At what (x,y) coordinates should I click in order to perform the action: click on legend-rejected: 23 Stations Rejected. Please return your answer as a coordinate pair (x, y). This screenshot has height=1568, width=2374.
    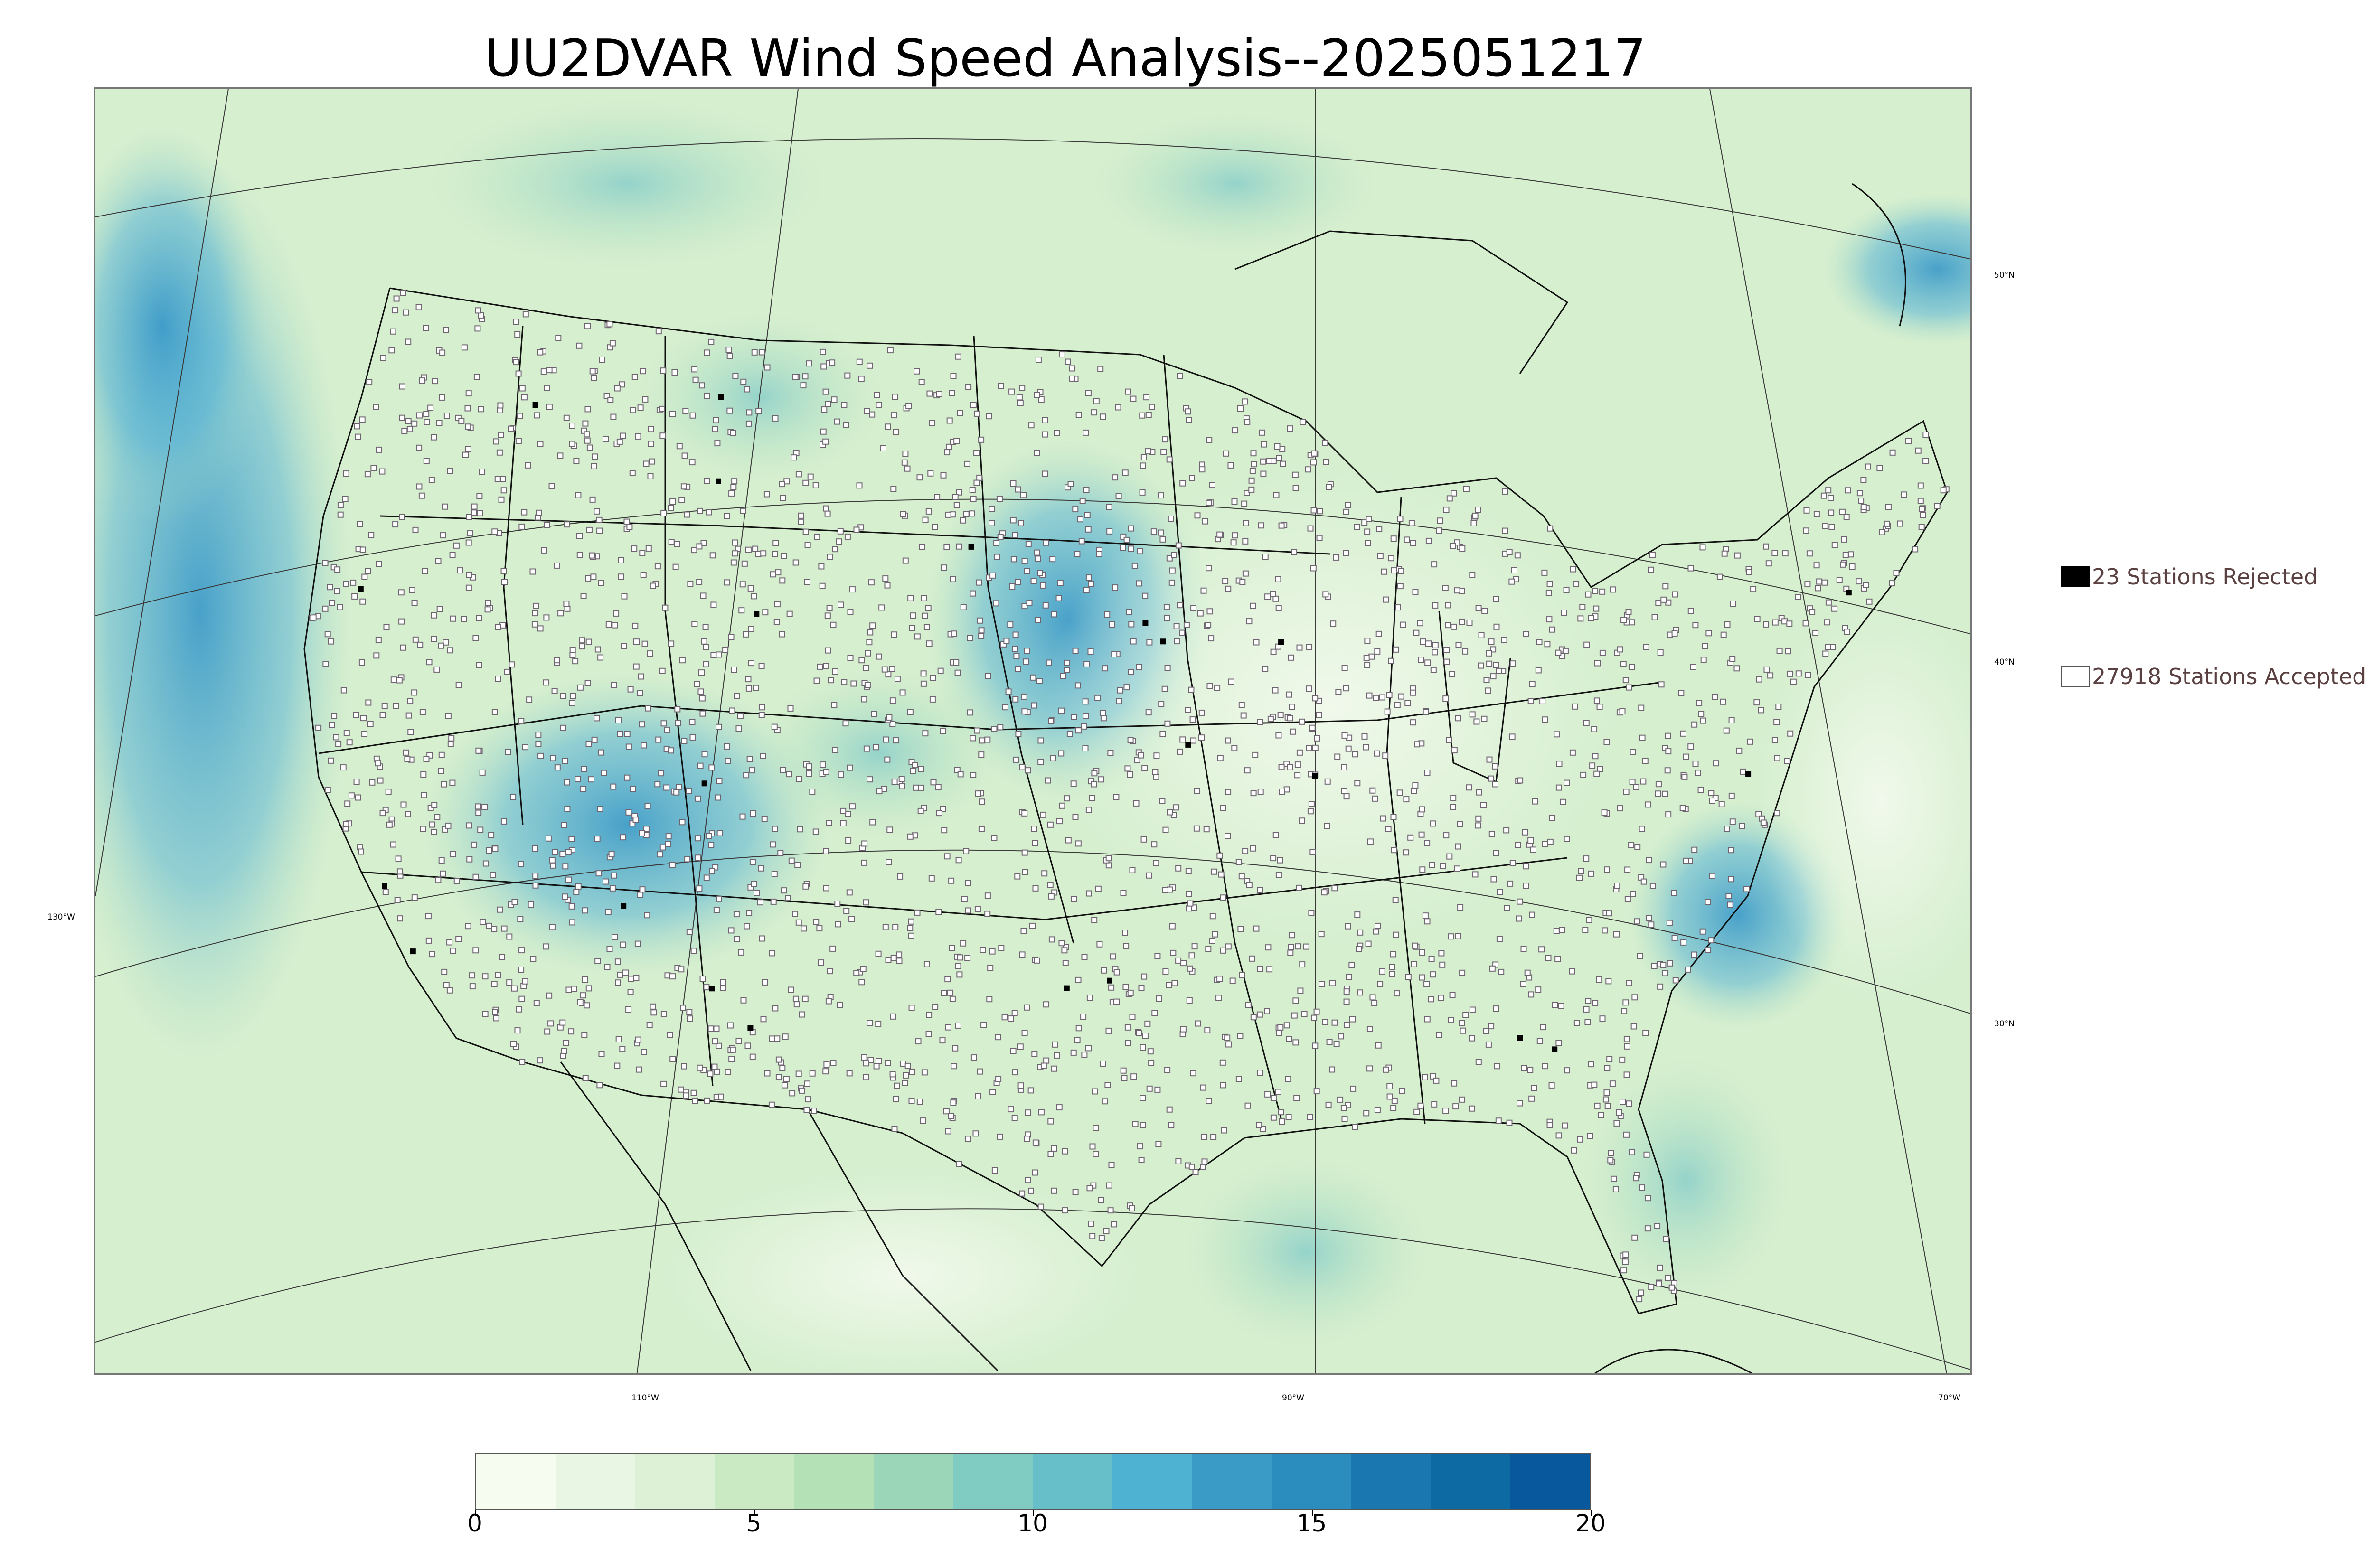
    Looking at the image, I should click on (2189, 577).